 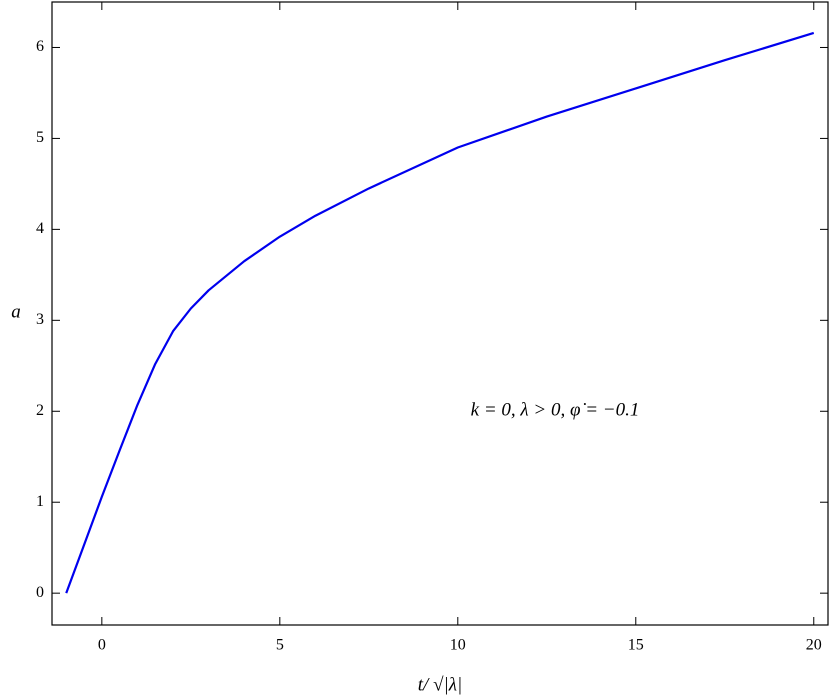 What do you see at coordinates (40, 501) in the screenshot?
I see `y-tick-label: 1` at bounding box center [40, 501].